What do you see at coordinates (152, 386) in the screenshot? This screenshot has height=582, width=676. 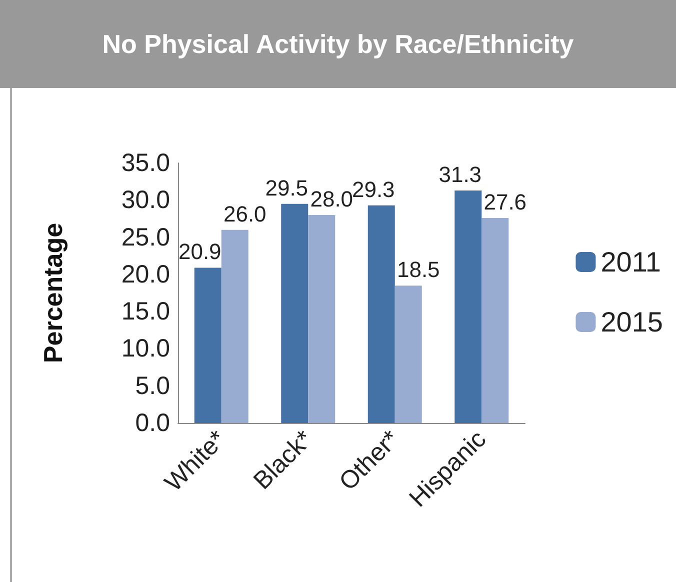 I see `y-tick-label: 5.0` at bounding box center [152, 386].